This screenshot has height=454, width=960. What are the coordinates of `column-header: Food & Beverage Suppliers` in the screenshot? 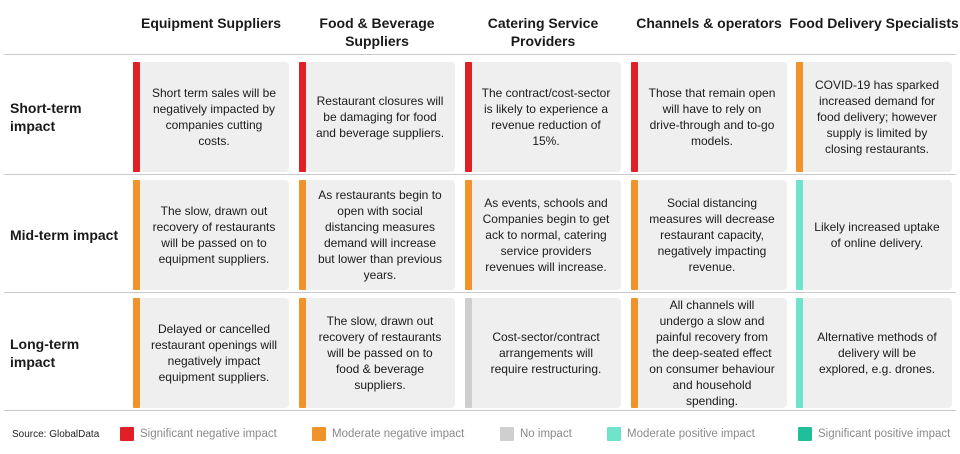 It's located at (377, 32).